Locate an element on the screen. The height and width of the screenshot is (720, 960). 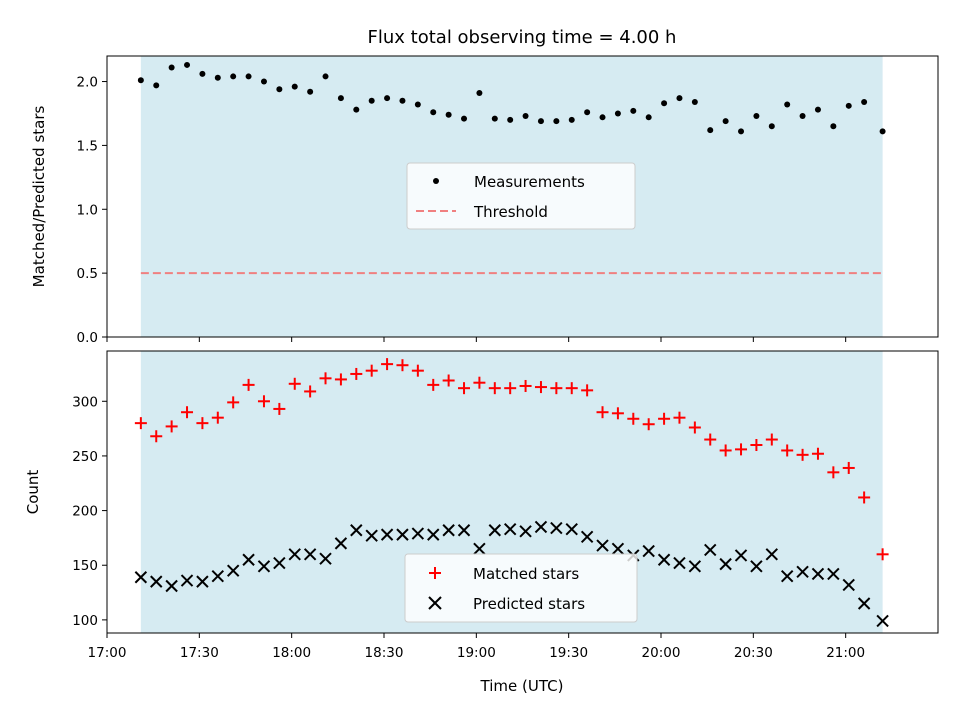
ratio-y-tick-label: 0.0 is located at coordinates (87, 338).